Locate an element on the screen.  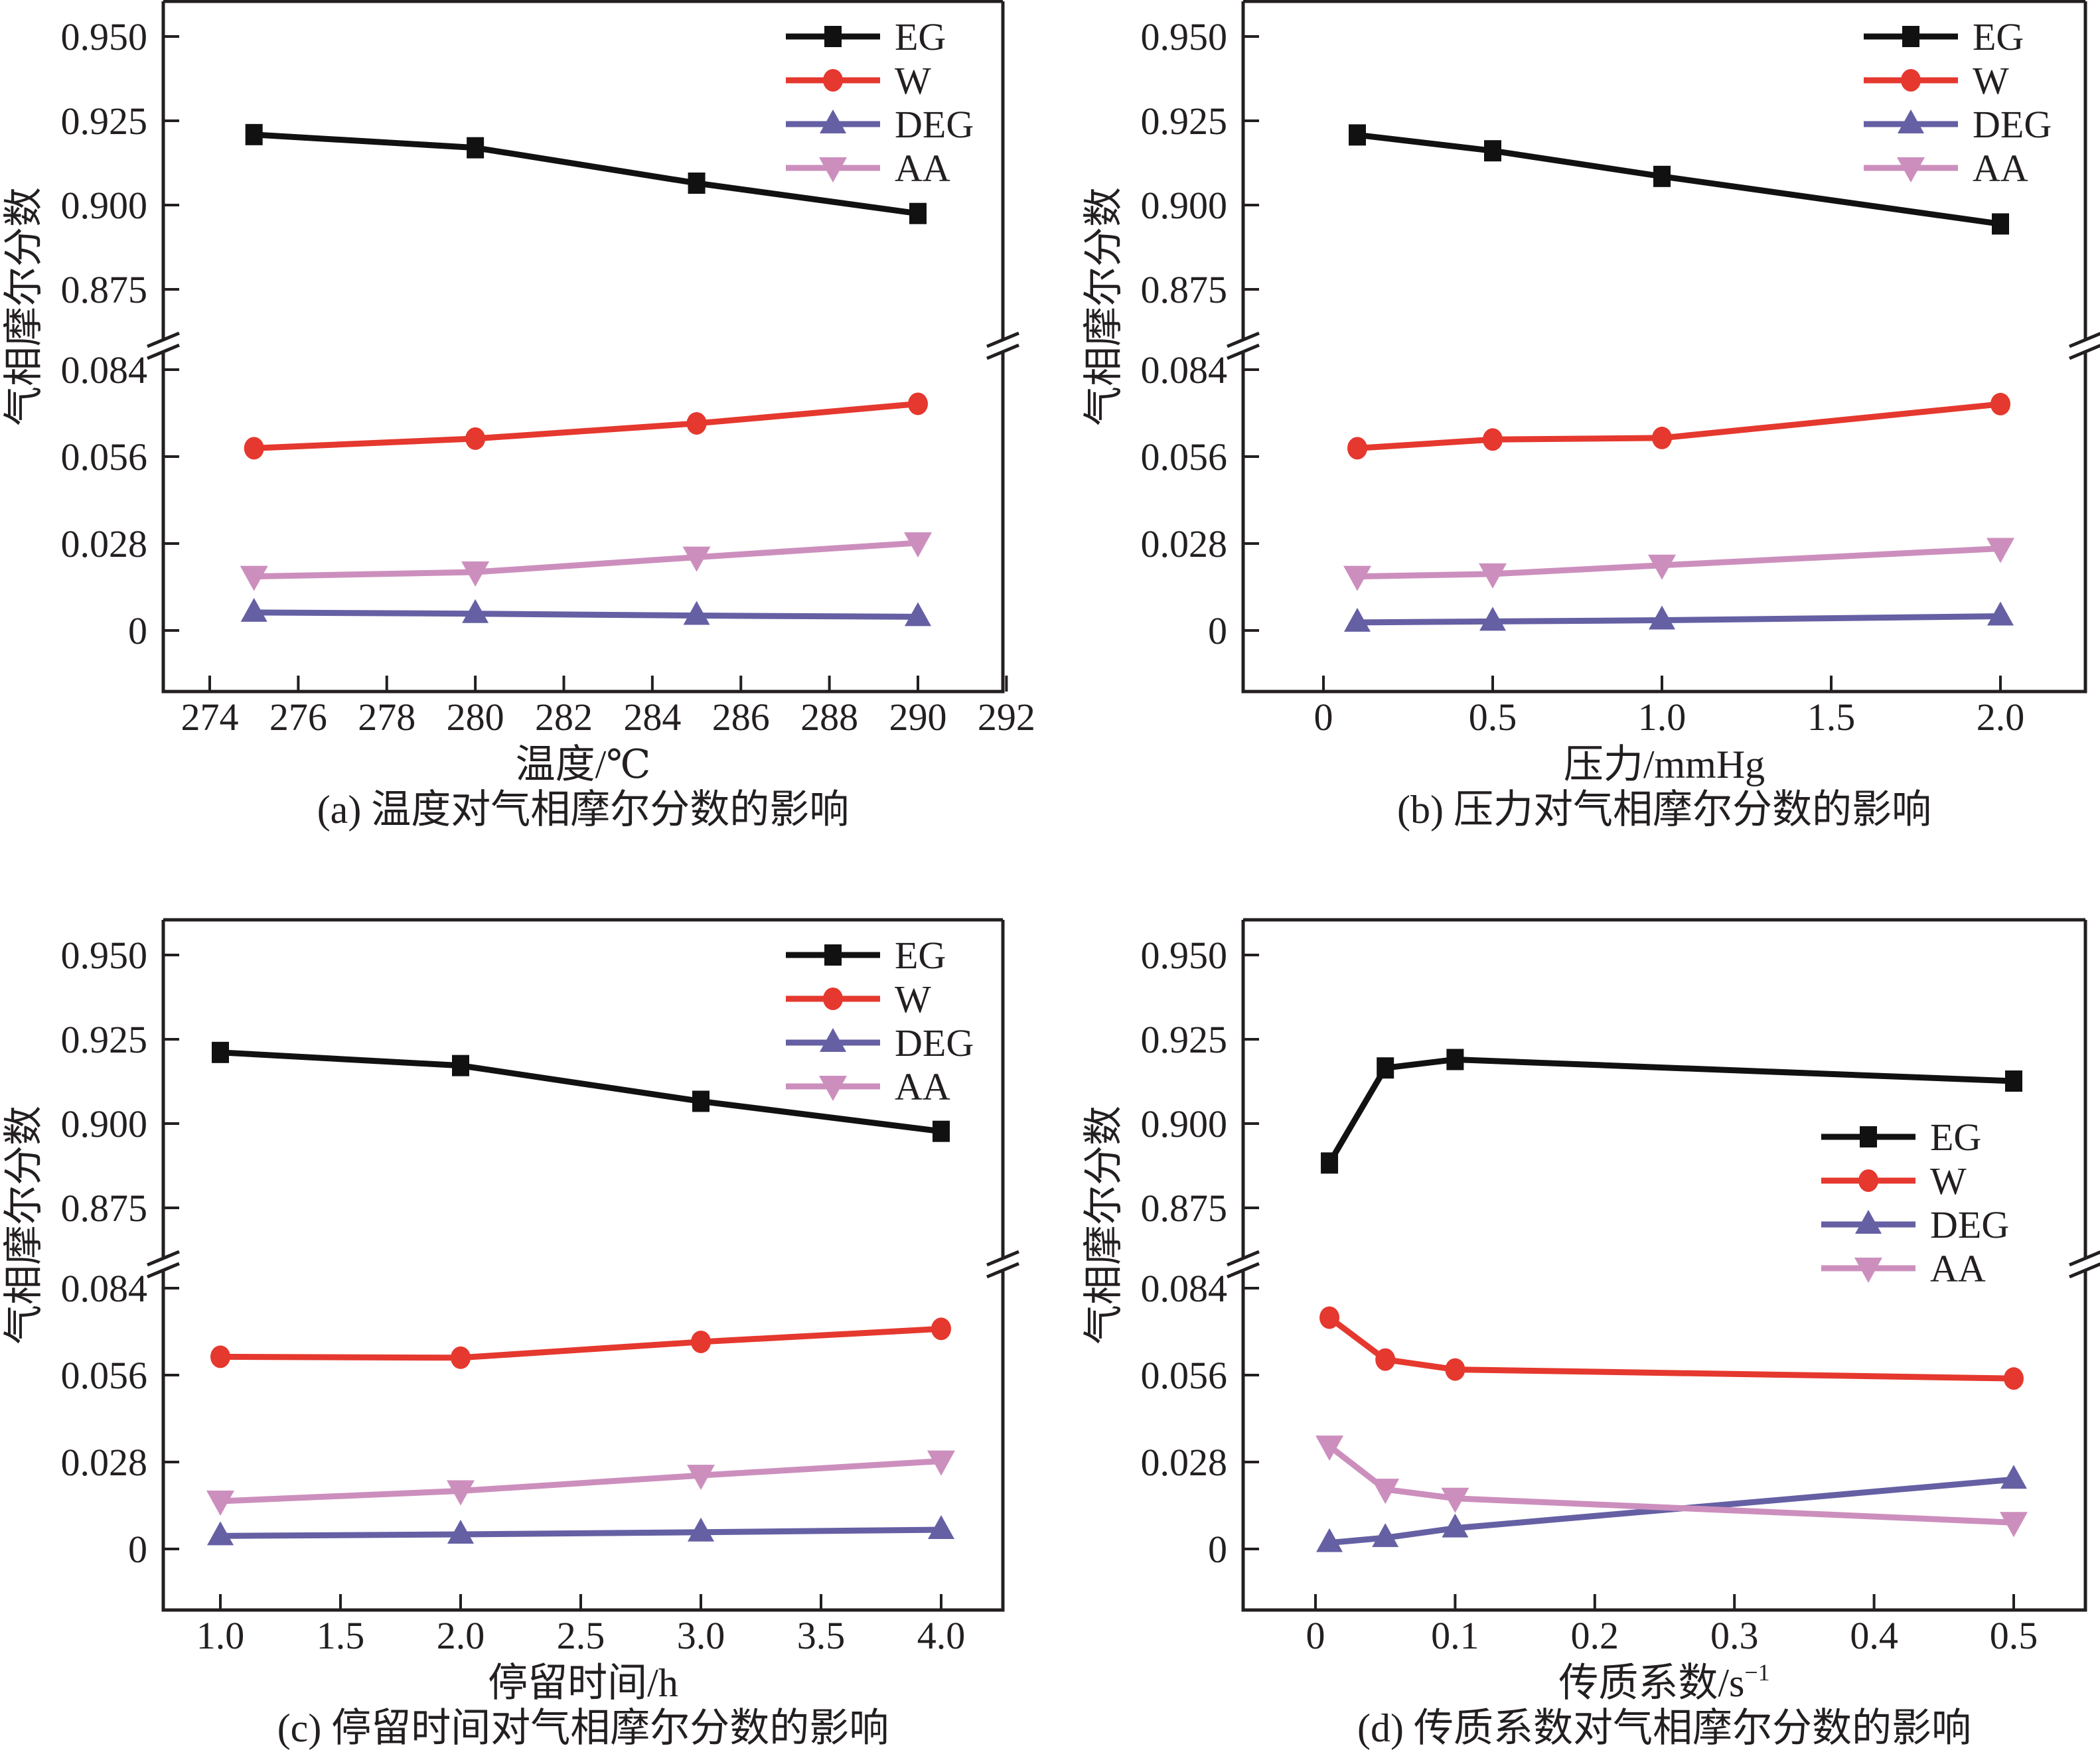
x-tick-label: 3.5 is located at coordinates (821, 1635).